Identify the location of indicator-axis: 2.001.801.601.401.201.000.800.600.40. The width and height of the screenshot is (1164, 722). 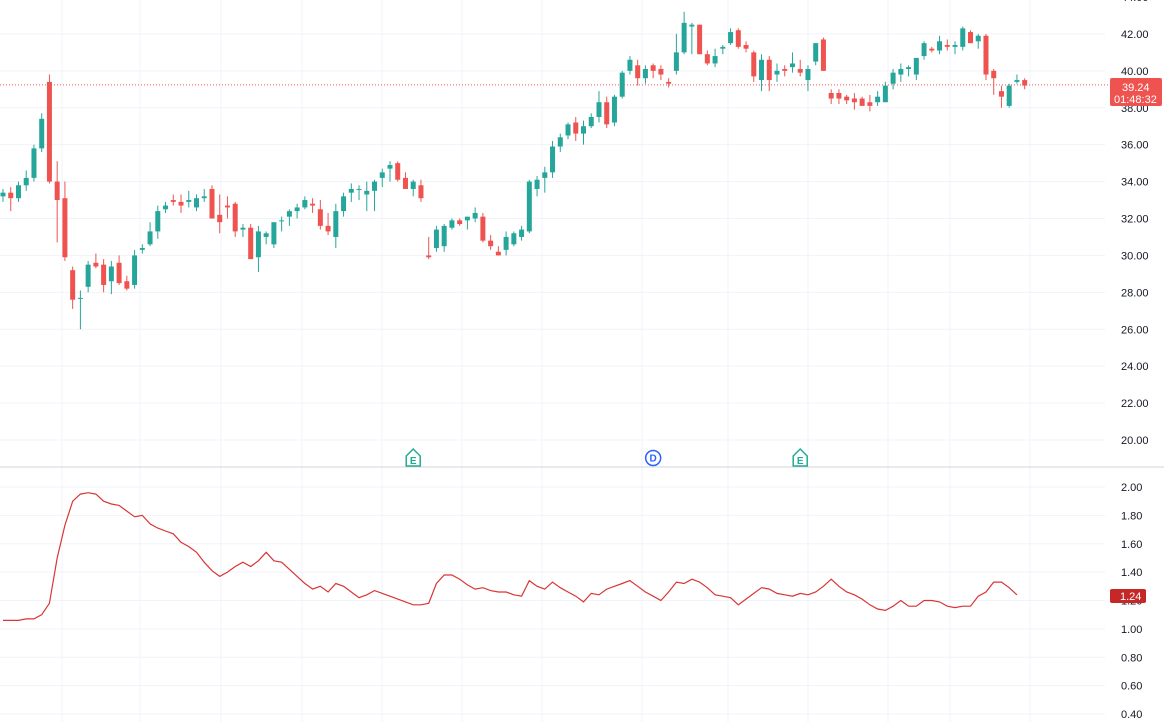
(1131, 601).